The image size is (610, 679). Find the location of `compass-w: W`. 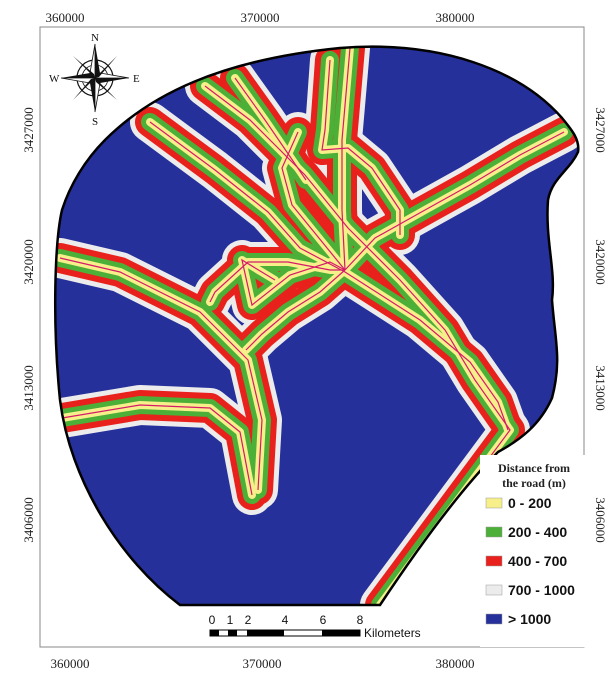

compass-w: W is located at coordinates (54, 79).